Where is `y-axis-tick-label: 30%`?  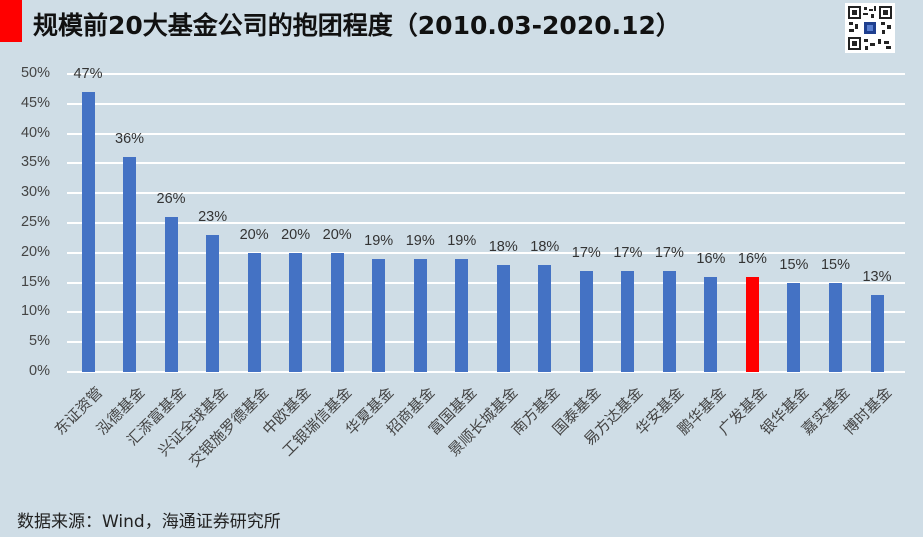
y-axis-tick-label: 30% is located at coordinates (35, 192).